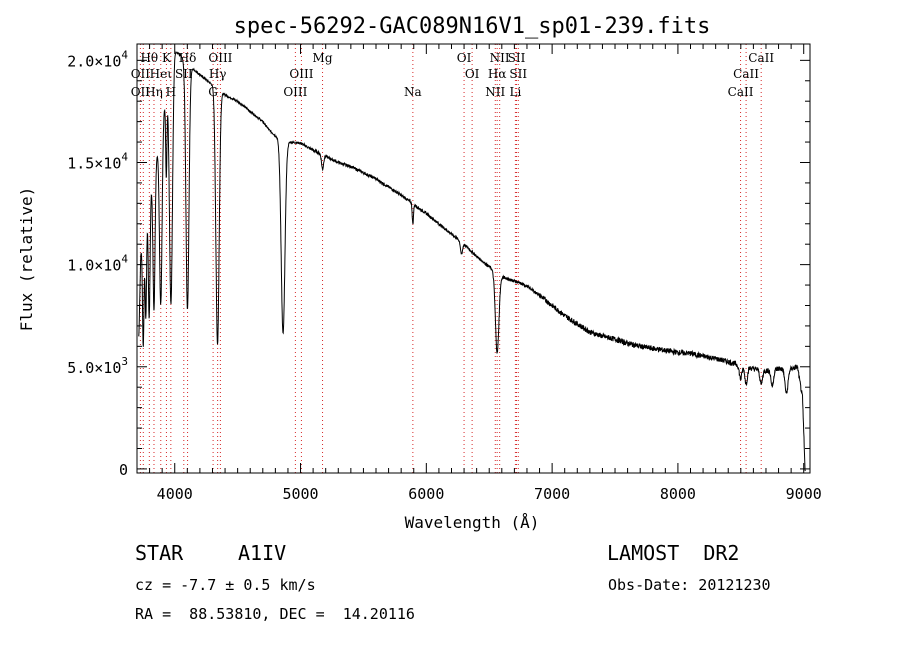 The height and width of the screenshot is (650, 900). Describe the element at coordinates (97, 59) in the screenshot. I see `y-tick-label: 2.0×10⁴` at that location.